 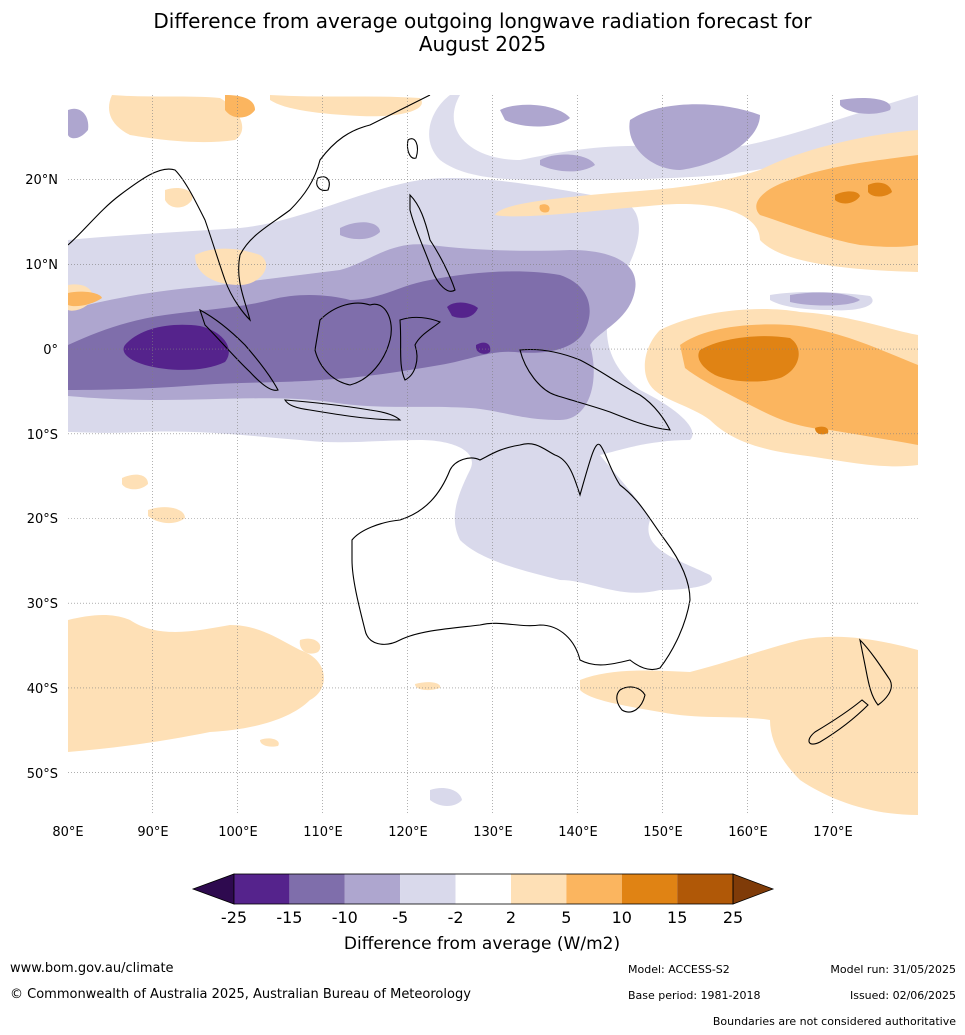 What do you see at coordinates (578, 832) in the screenshot?
I see `lon-label-140e: 140°E` at bounding box center [578, 832].